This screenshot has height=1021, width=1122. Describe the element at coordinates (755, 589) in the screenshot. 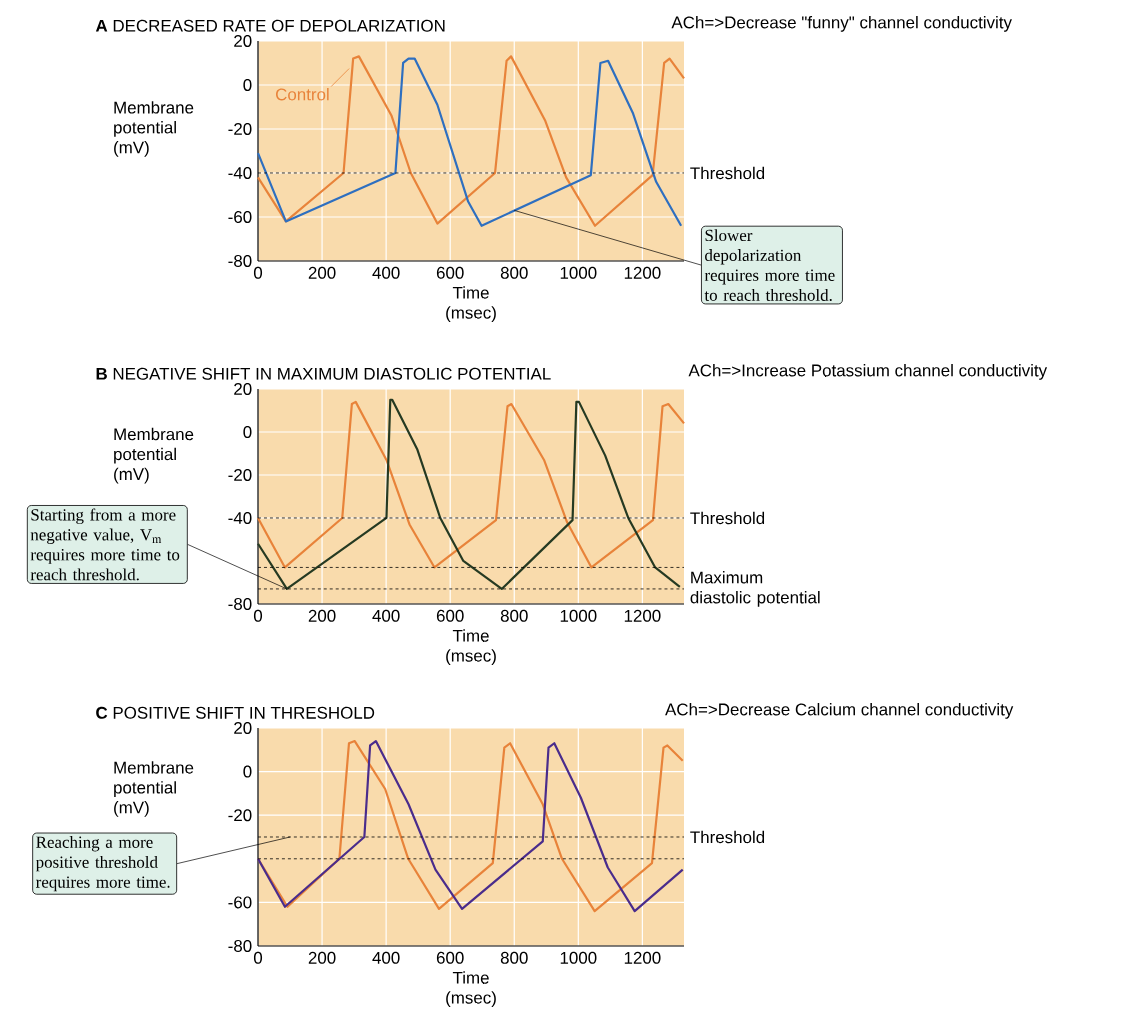

I see `ref-line-label: Maximum diastolic potential` at that location.